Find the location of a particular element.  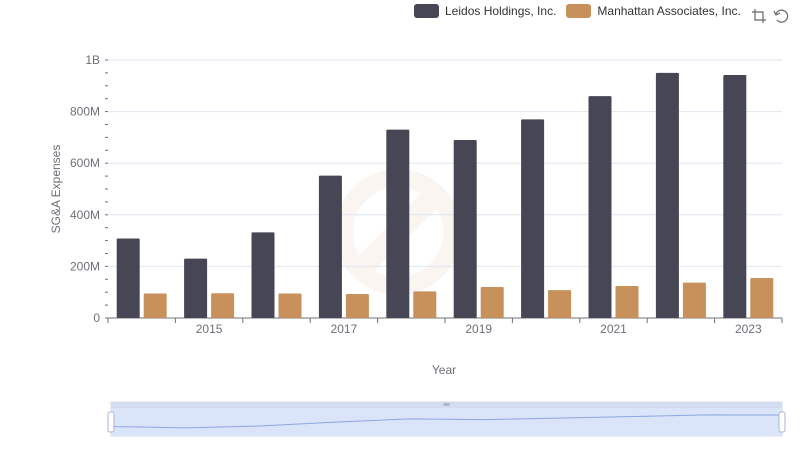

bar-leidos-2020 is located at coordinates (533, 218).